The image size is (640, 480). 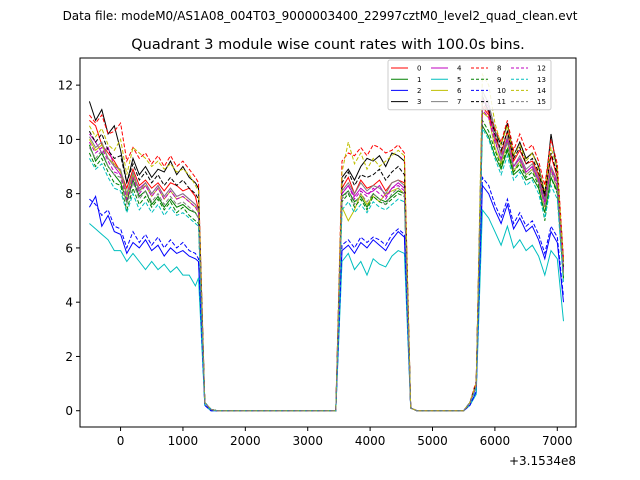 What do you see at coordinates (183, 441) in the screenshot?
I see `x-tick-label: 1000` at bounding box center [183, 441].